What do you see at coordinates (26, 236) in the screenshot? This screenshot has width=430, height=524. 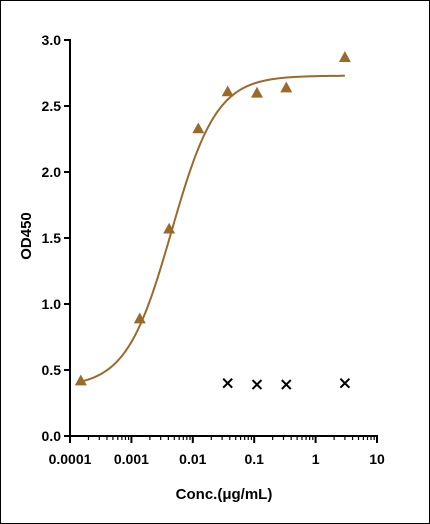 I see `y-axis-title: OD450` at bounding box center [26, 236].